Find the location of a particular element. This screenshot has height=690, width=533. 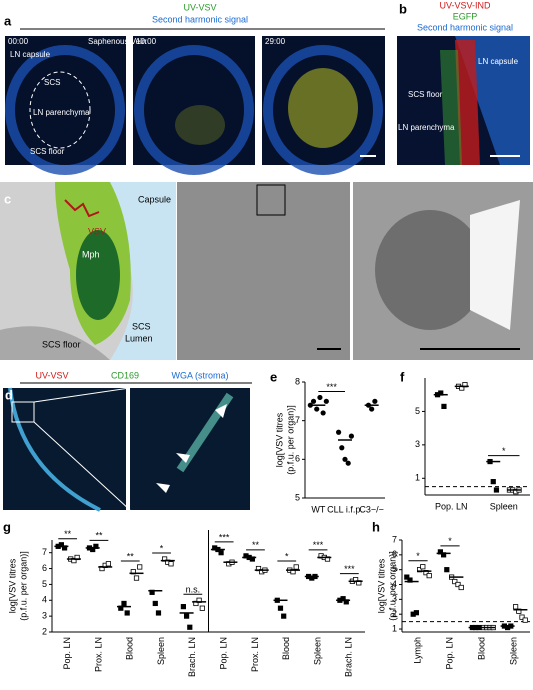

y-tick-label: 4 is located at coordinates (44, 600).